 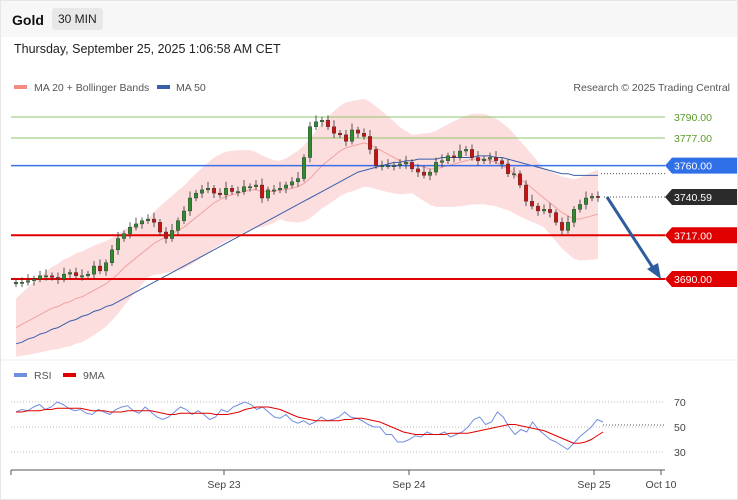 I want to click on ma50-legend-label: MA 50, so click(x=191, y=88).